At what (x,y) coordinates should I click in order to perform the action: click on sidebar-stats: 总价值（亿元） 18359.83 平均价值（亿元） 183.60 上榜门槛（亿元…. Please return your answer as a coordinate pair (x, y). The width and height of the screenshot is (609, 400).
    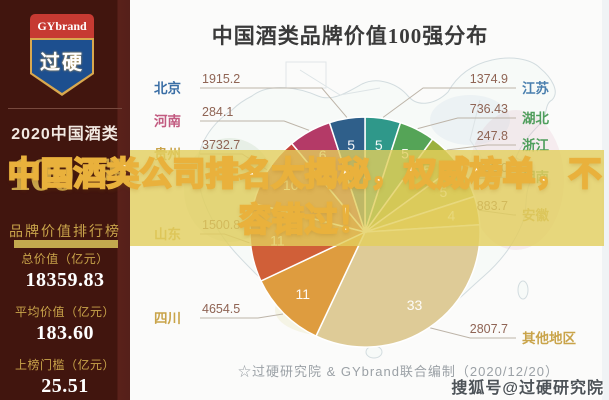
    Looking at the image, I should click on (65, 325).